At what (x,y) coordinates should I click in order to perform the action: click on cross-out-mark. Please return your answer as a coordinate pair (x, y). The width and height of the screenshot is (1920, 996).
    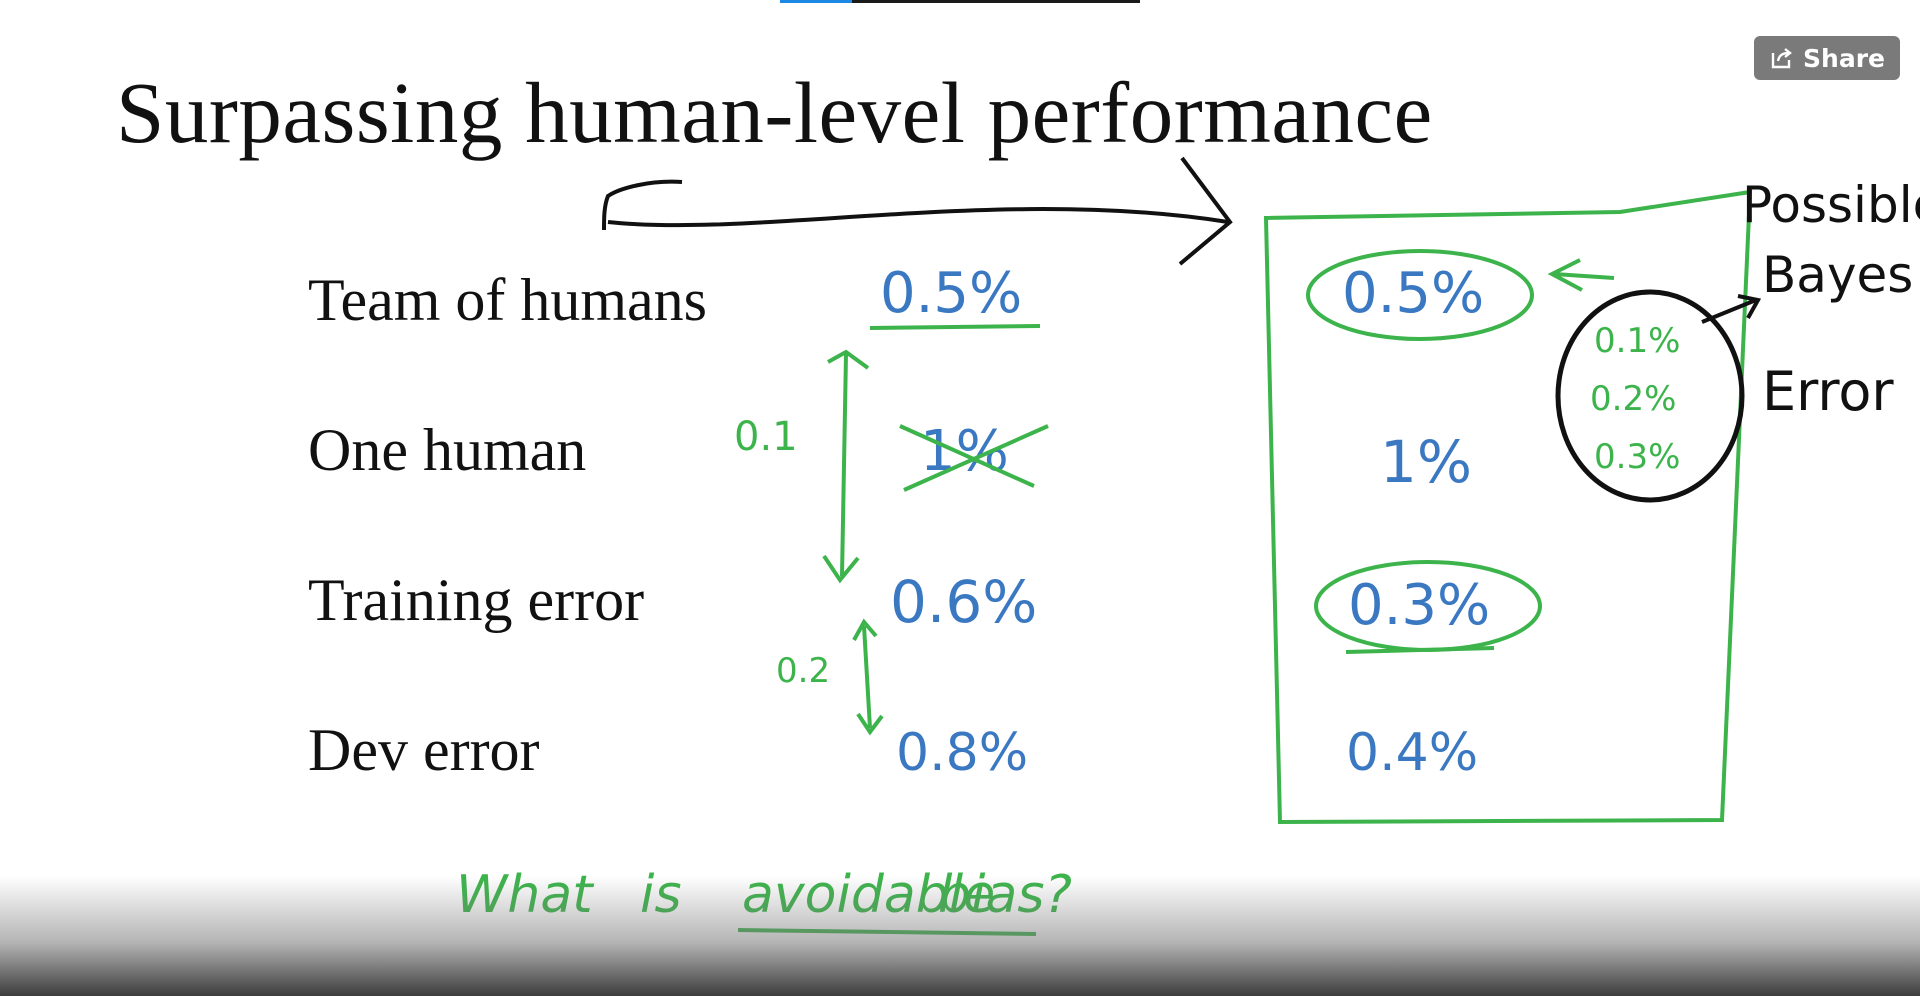
    Looking at the image, I should click on (974, 458).